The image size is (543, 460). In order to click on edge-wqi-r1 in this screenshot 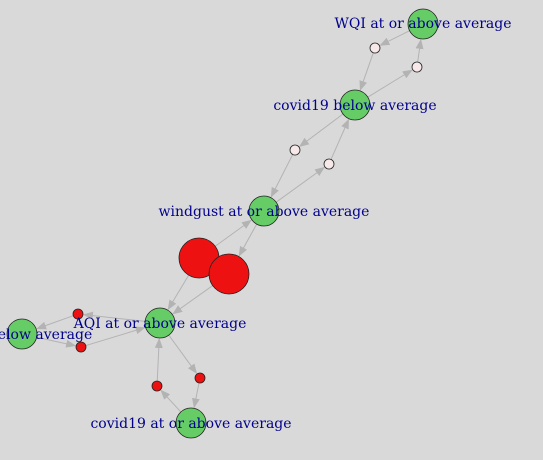, I will do `click(394, 38)`.